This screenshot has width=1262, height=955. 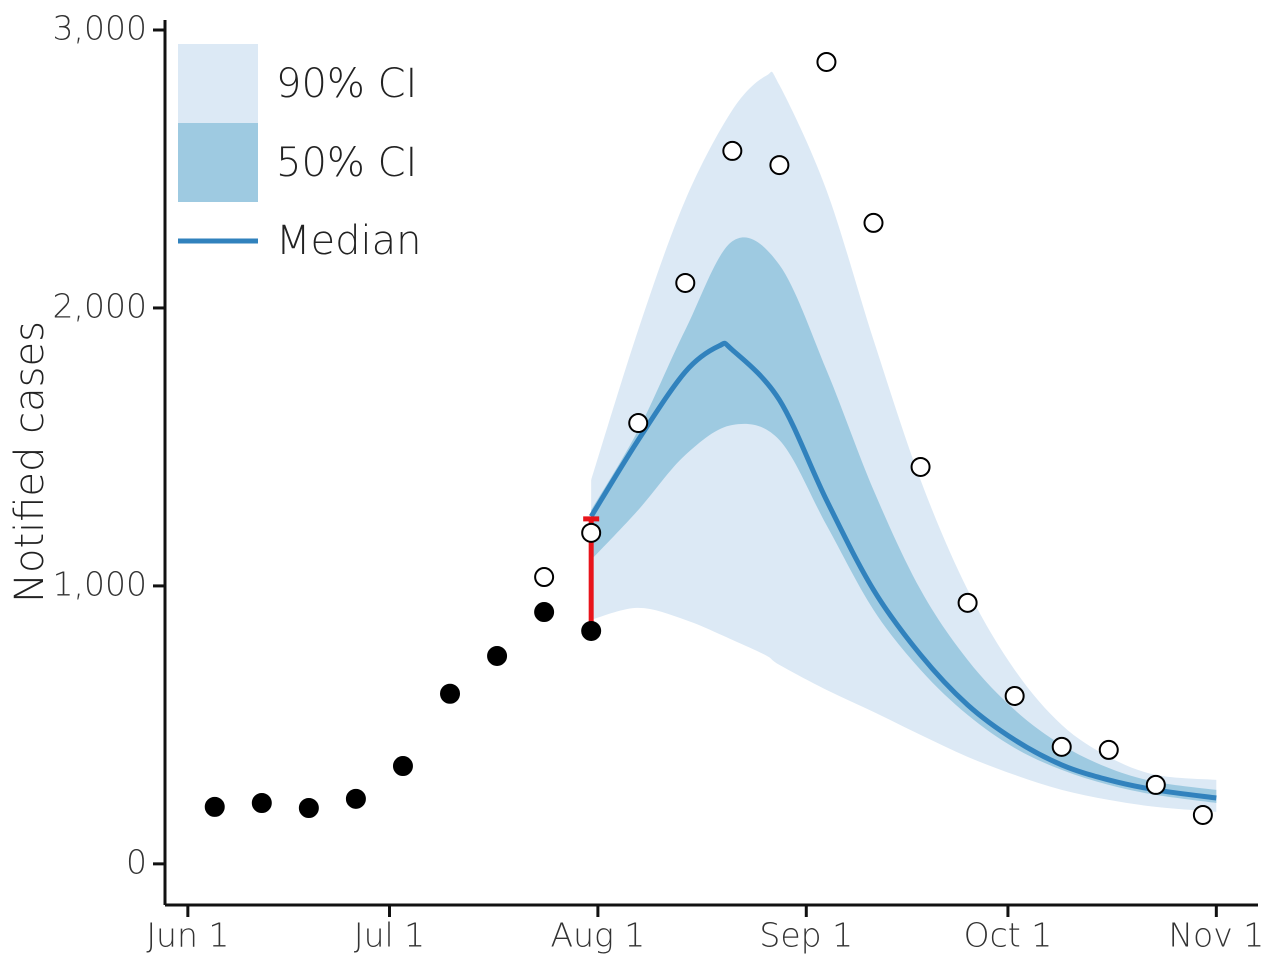 I want to click on y-axis-label: Notified cases, so click(x=30, y=462).